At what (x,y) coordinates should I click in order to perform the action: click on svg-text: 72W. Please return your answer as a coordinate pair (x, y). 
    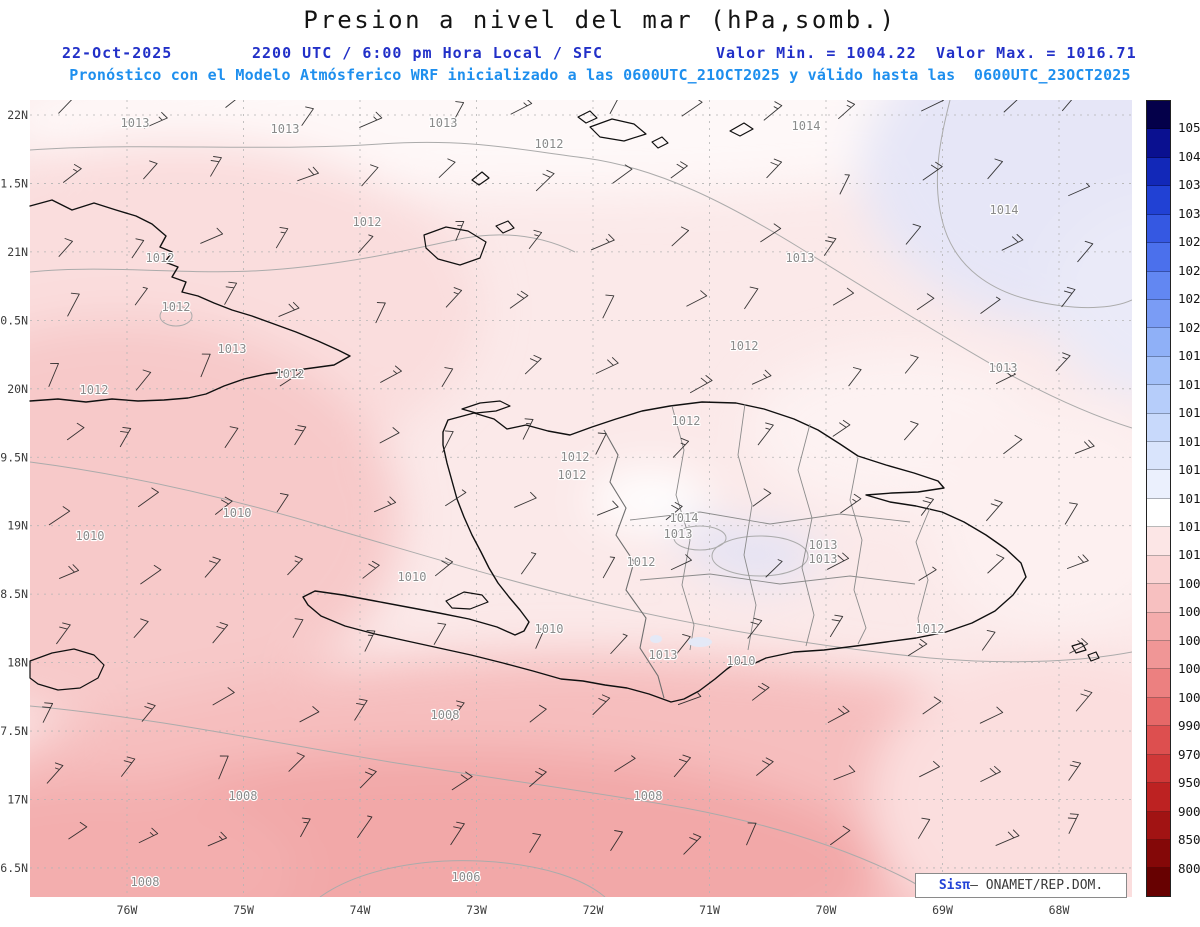
    Looking at the image, I should click on (593, 910).